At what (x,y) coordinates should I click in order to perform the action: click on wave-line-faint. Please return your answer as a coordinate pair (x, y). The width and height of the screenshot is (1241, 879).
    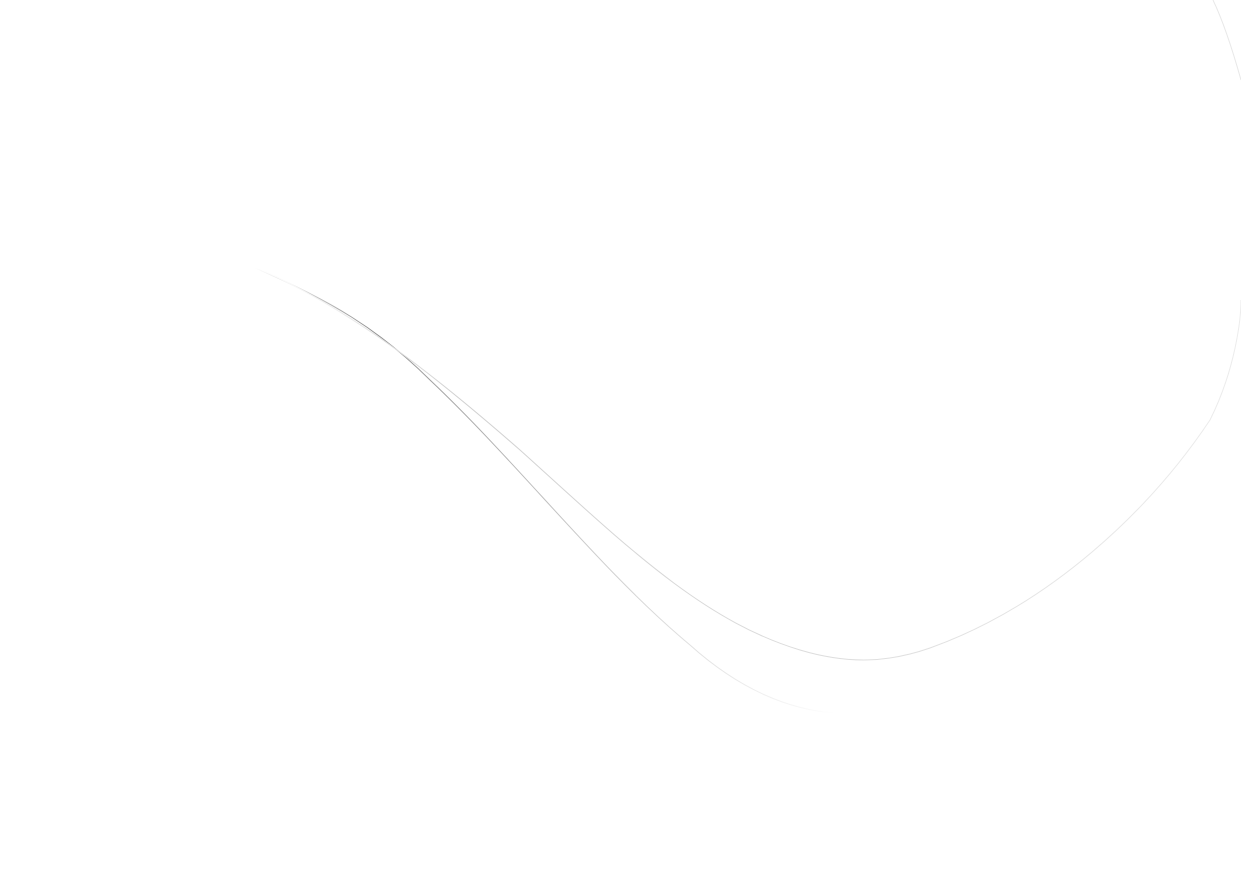
    Looking at the image, I should click on (1226, 40).